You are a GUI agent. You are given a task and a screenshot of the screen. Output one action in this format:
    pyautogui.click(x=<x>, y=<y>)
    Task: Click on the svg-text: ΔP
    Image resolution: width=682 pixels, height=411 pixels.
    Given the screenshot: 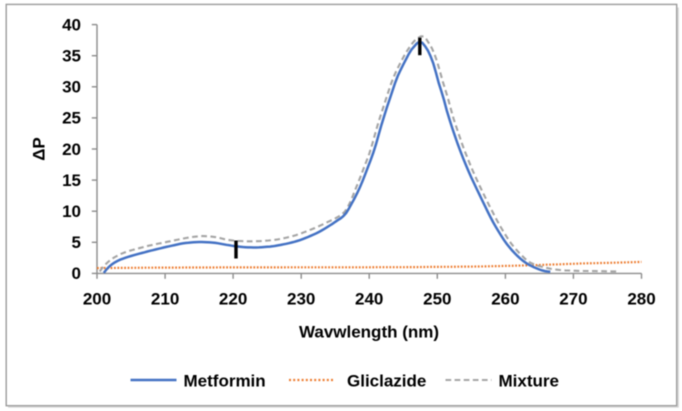 What is the action you would take?
    pyautogui.click(x=39, y=149)
    